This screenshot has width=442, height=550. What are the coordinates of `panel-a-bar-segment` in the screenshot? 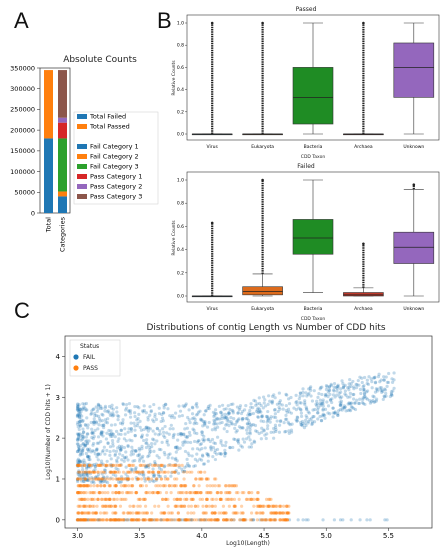 It's located at (48, 104).